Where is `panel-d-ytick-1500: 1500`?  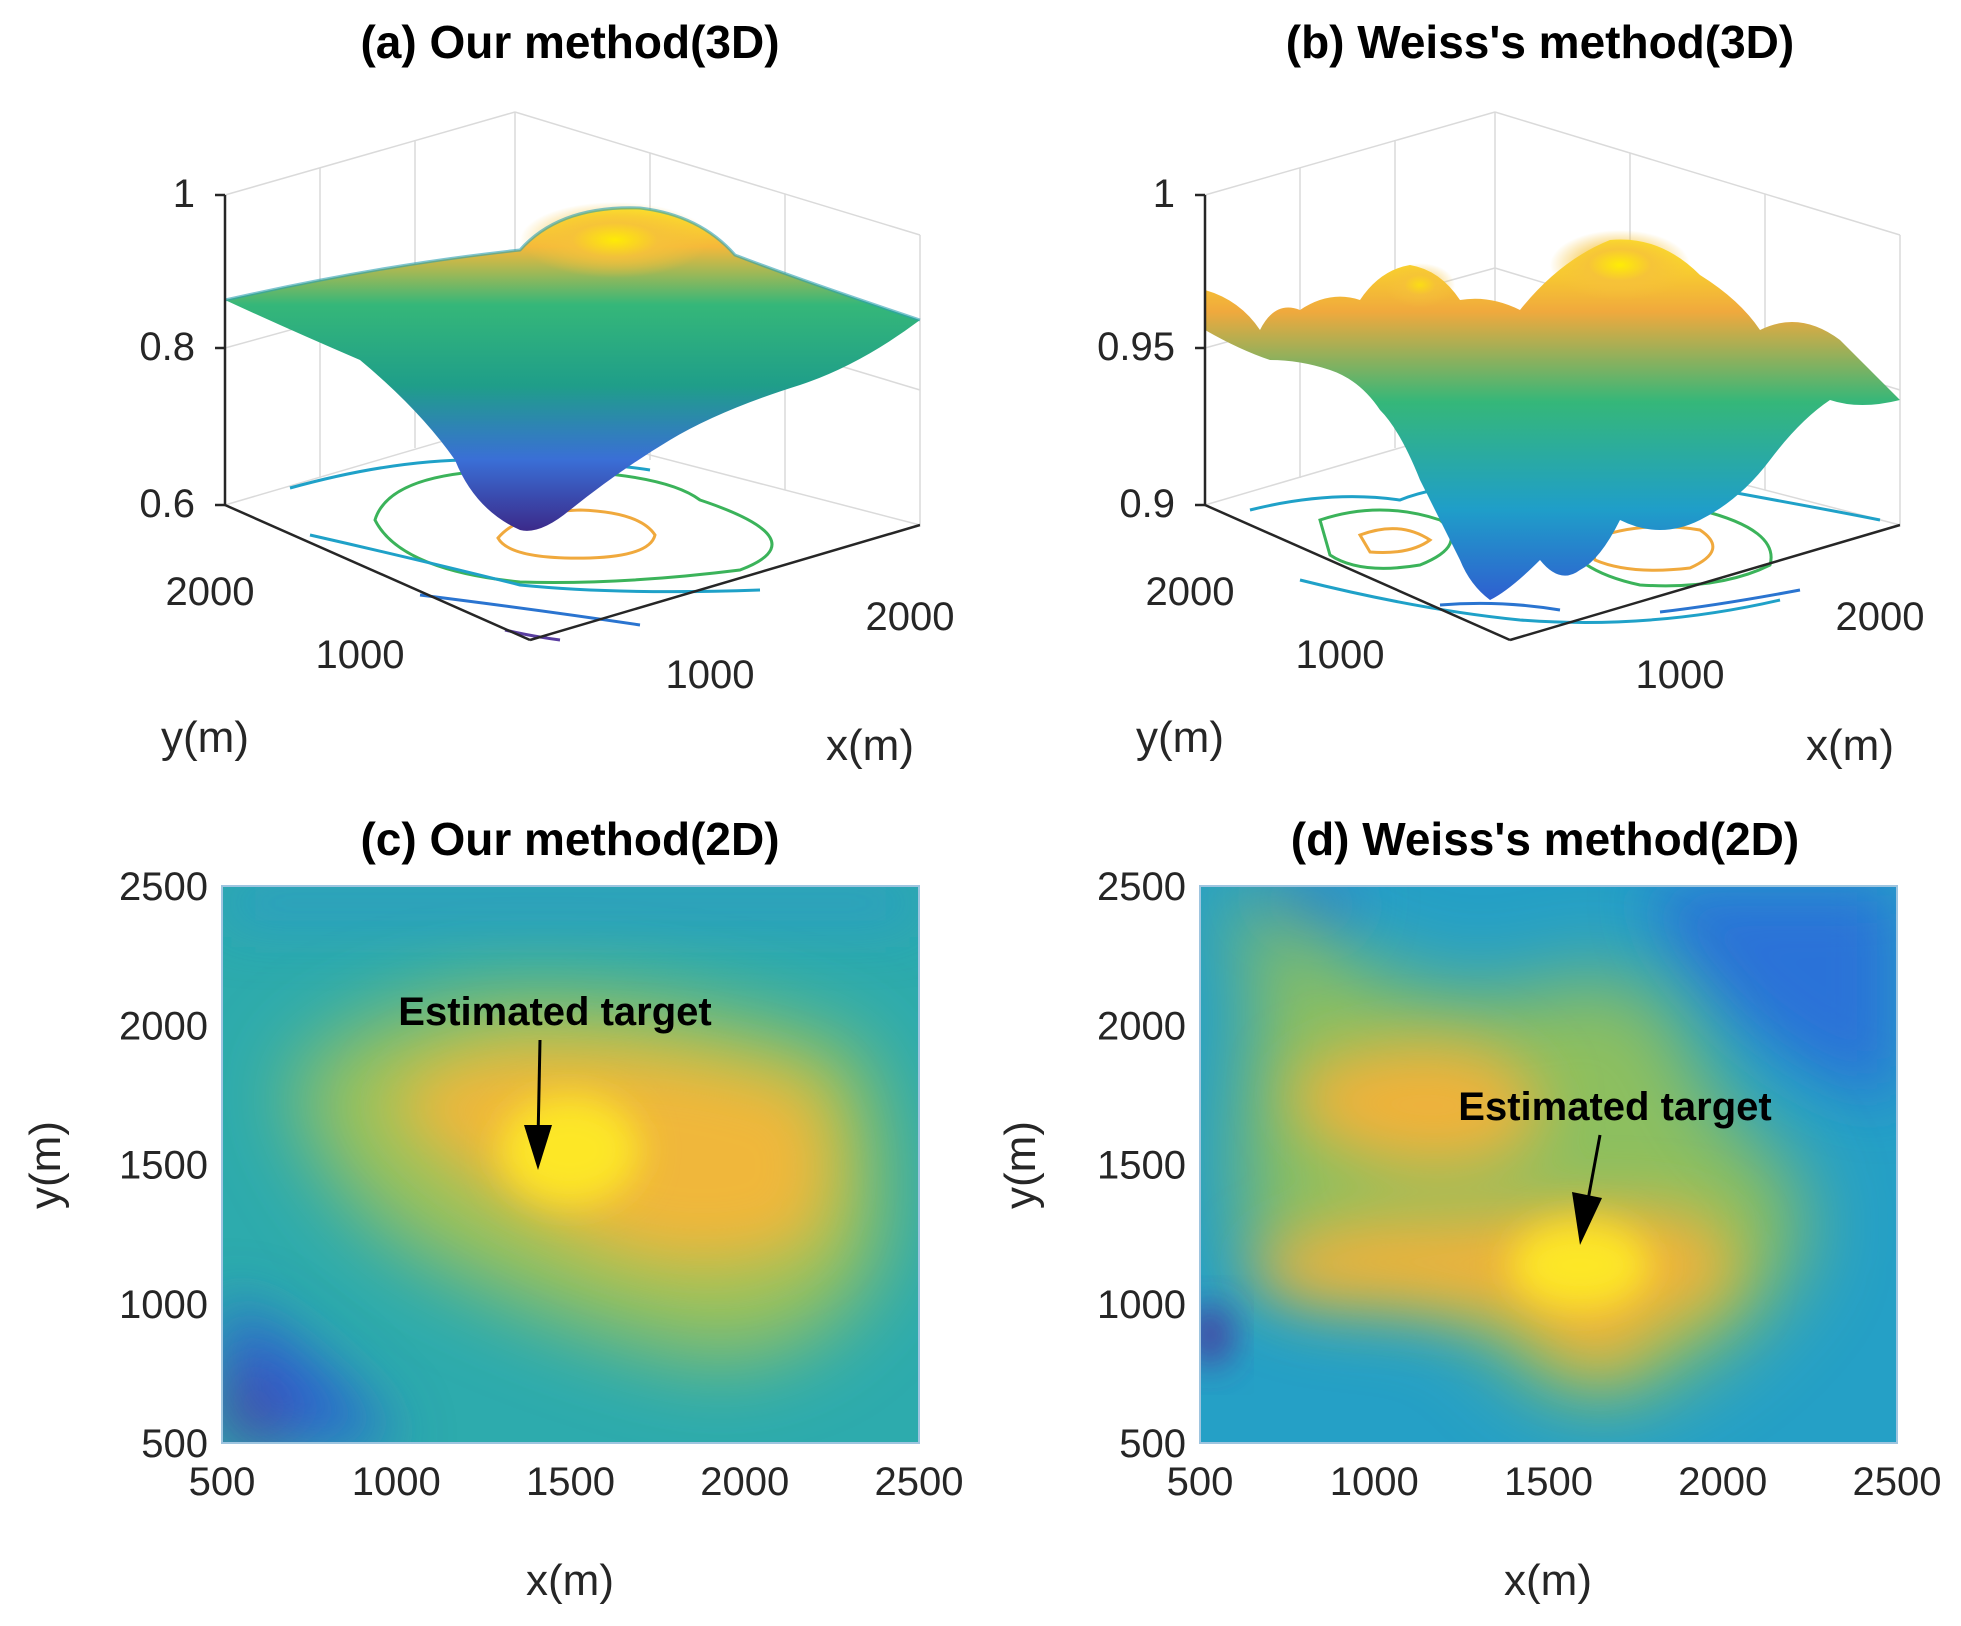
panel-d-ytick-1500: 1500 is located at coordinates (1141, 1166).